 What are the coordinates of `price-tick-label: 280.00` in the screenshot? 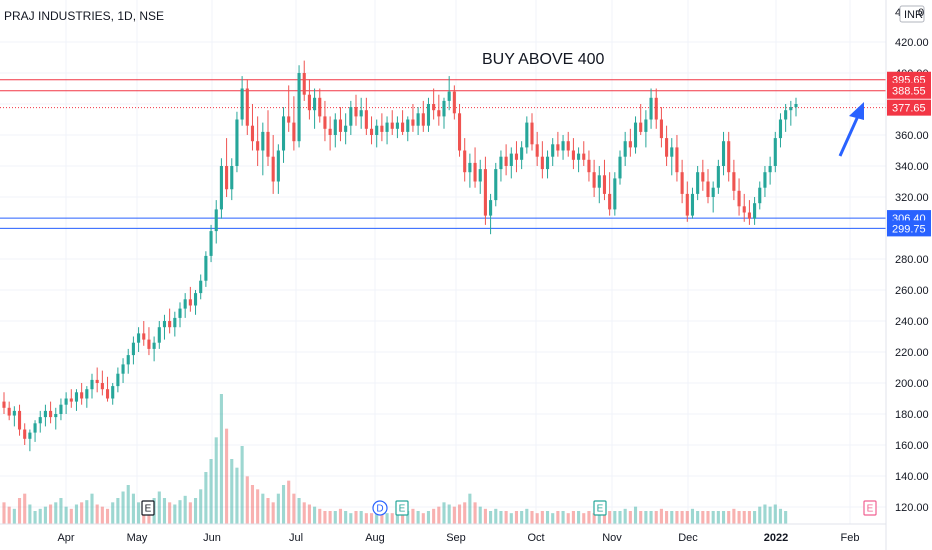 It's located at (912, 260).